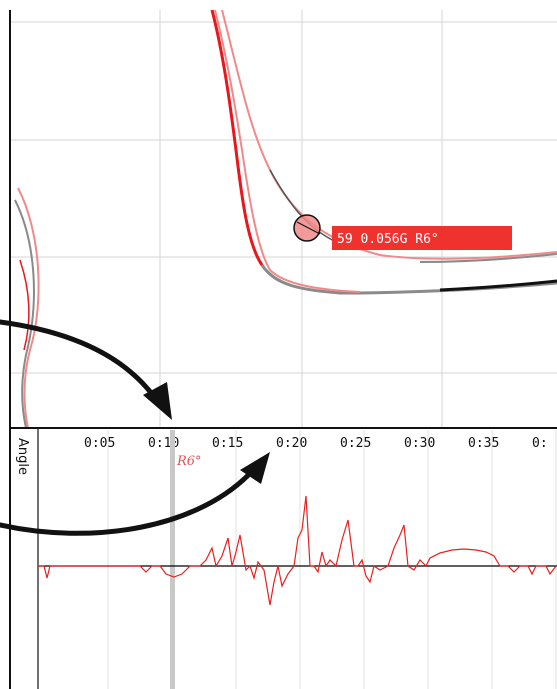 Image resolution: width=557 pixels, height=689 pixels. What do you see at coordinates (419, 443) in the screenshot?
I see `time-tick: 0:30` at bounding box center [419, 443].